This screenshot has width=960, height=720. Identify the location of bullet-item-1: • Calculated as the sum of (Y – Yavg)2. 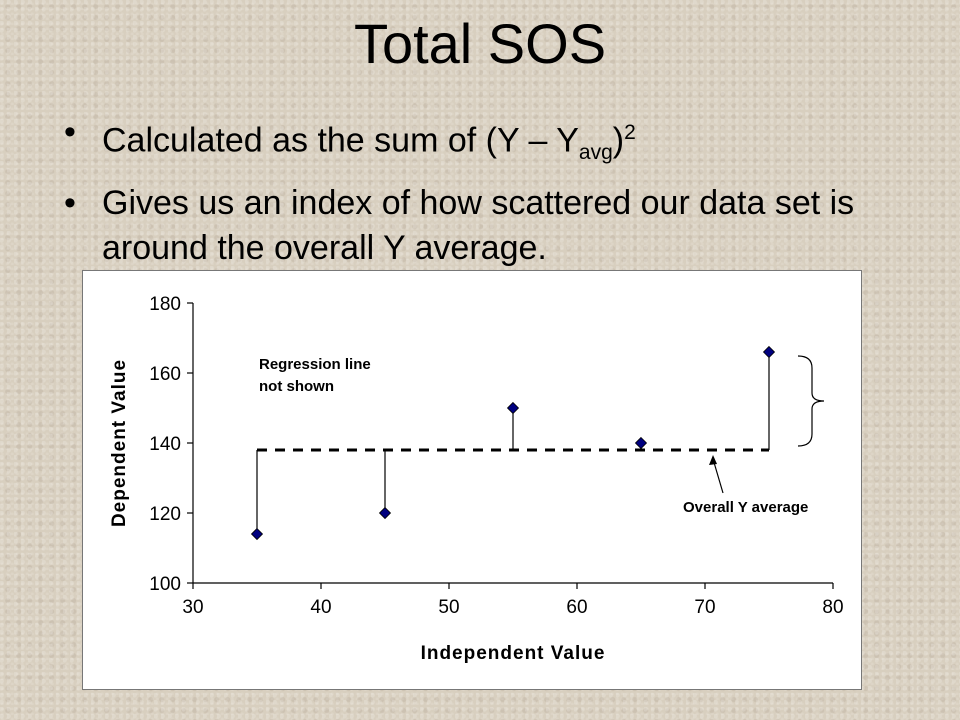
(490, 142).